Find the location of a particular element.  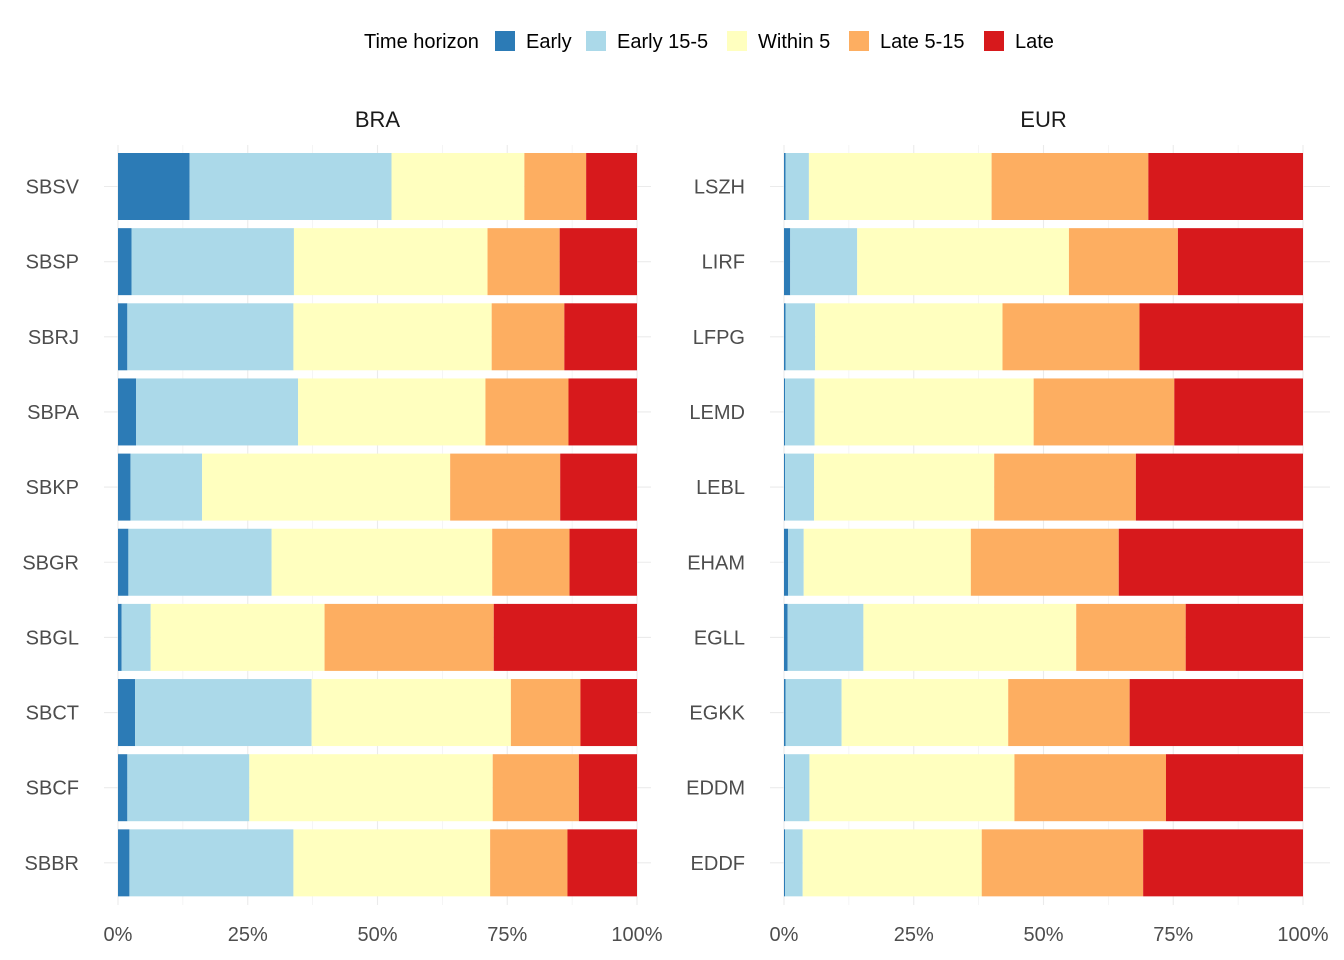

category-label-sbct: SBCT is located at coordinates (52, 714).